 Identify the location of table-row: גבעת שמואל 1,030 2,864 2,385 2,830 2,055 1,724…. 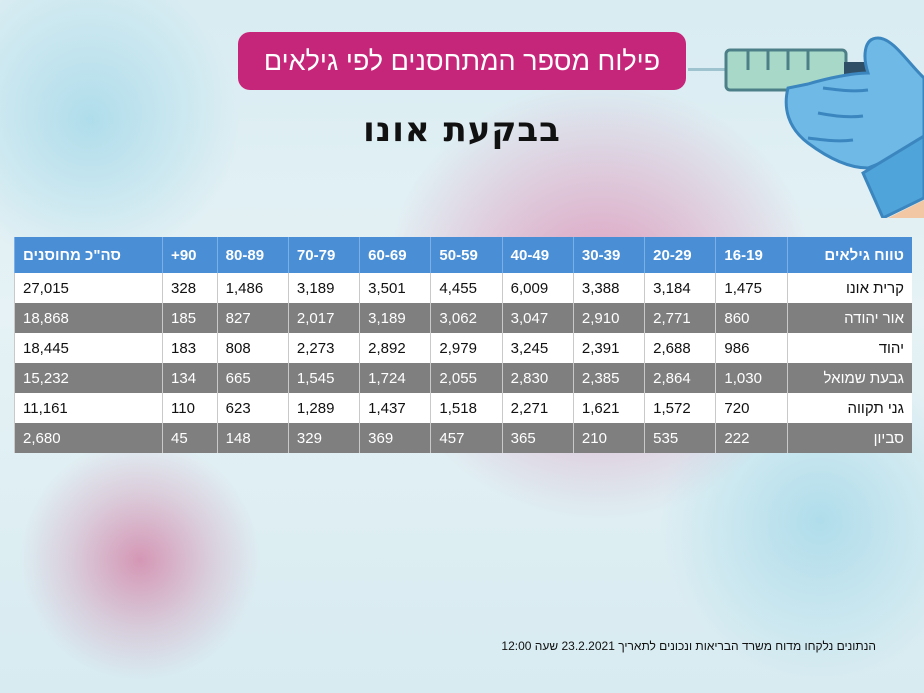
(462, 378).